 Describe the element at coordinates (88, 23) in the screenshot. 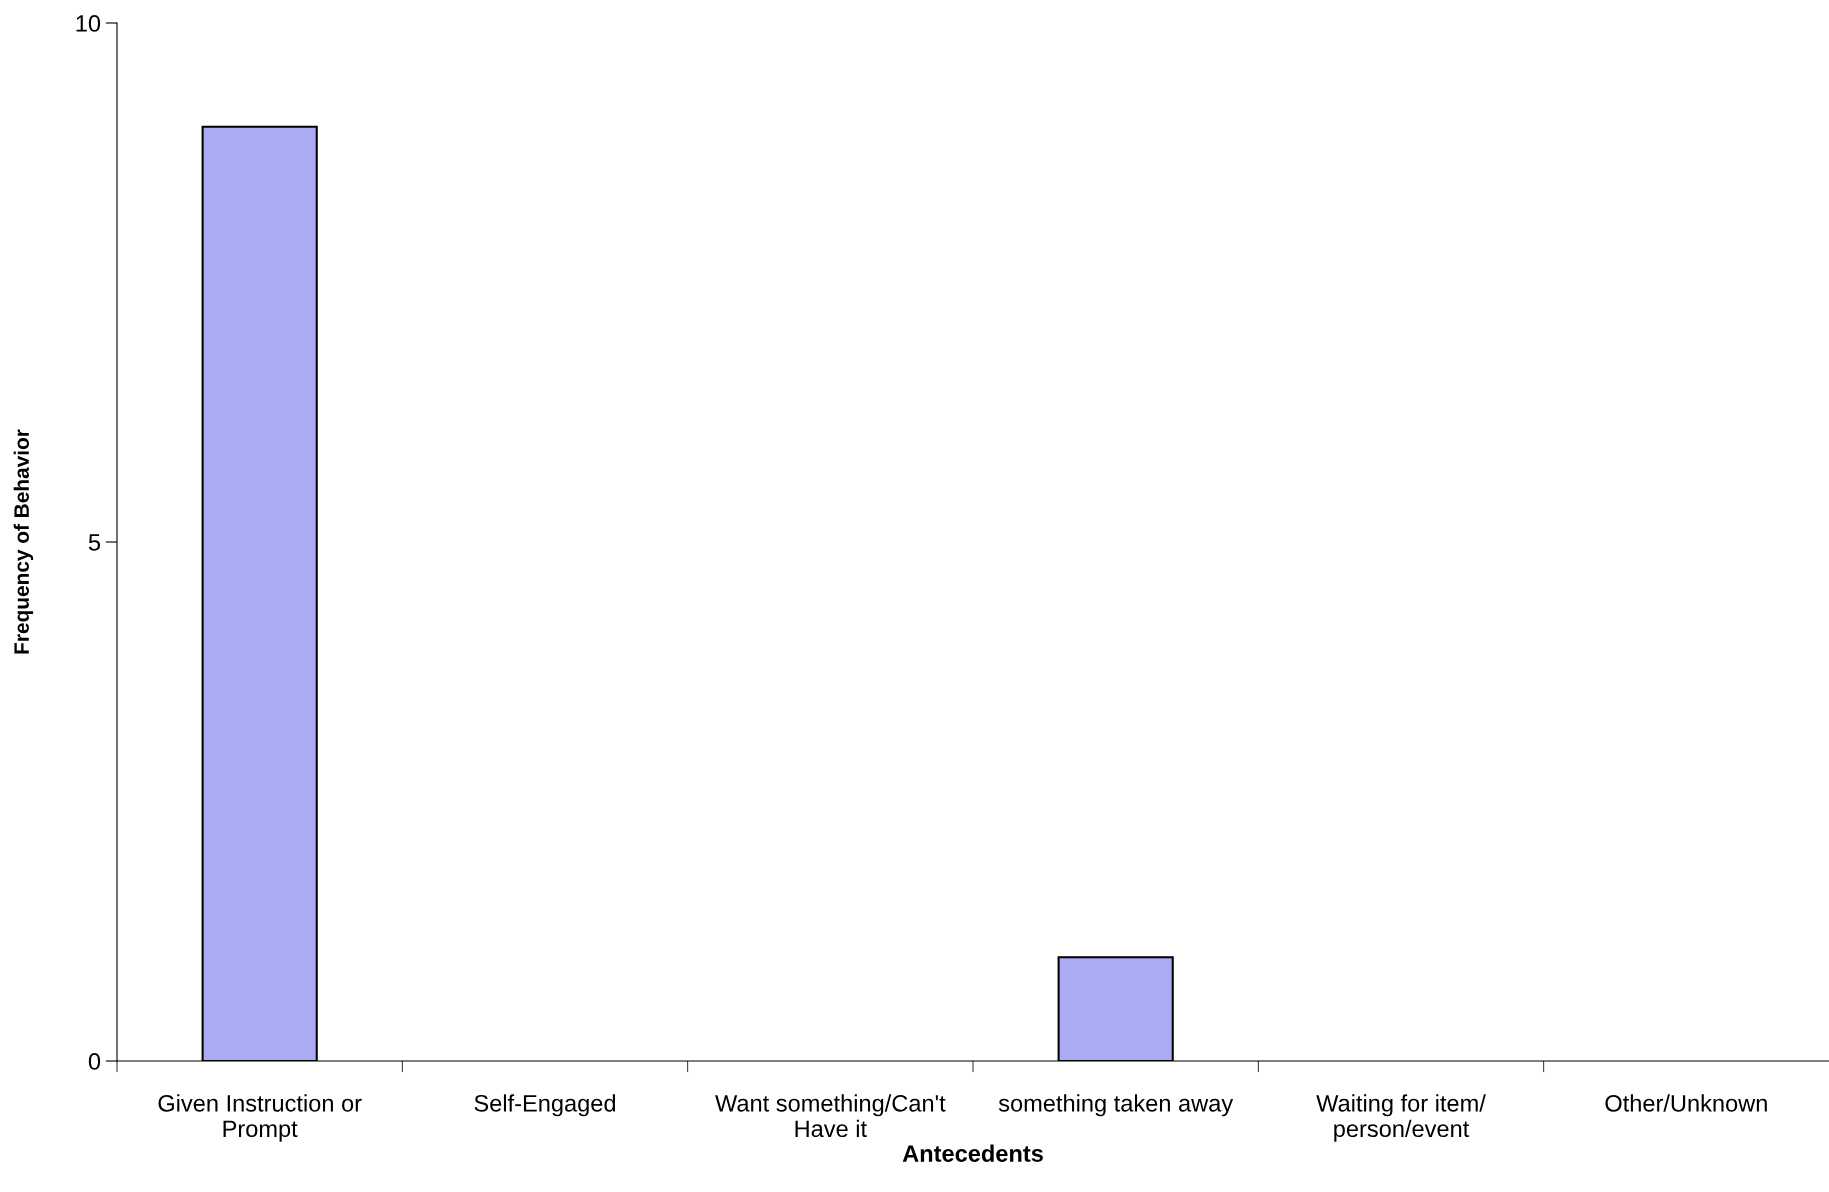

I see `y-tick-label: 10` at that location.